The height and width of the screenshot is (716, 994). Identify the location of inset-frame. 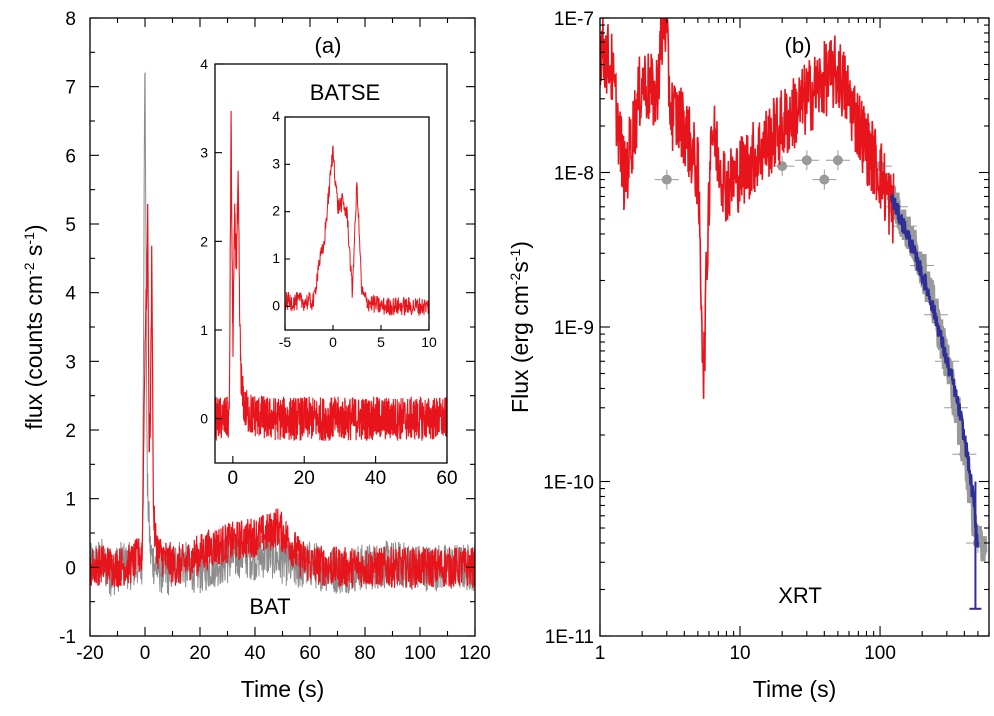
(331, 263).